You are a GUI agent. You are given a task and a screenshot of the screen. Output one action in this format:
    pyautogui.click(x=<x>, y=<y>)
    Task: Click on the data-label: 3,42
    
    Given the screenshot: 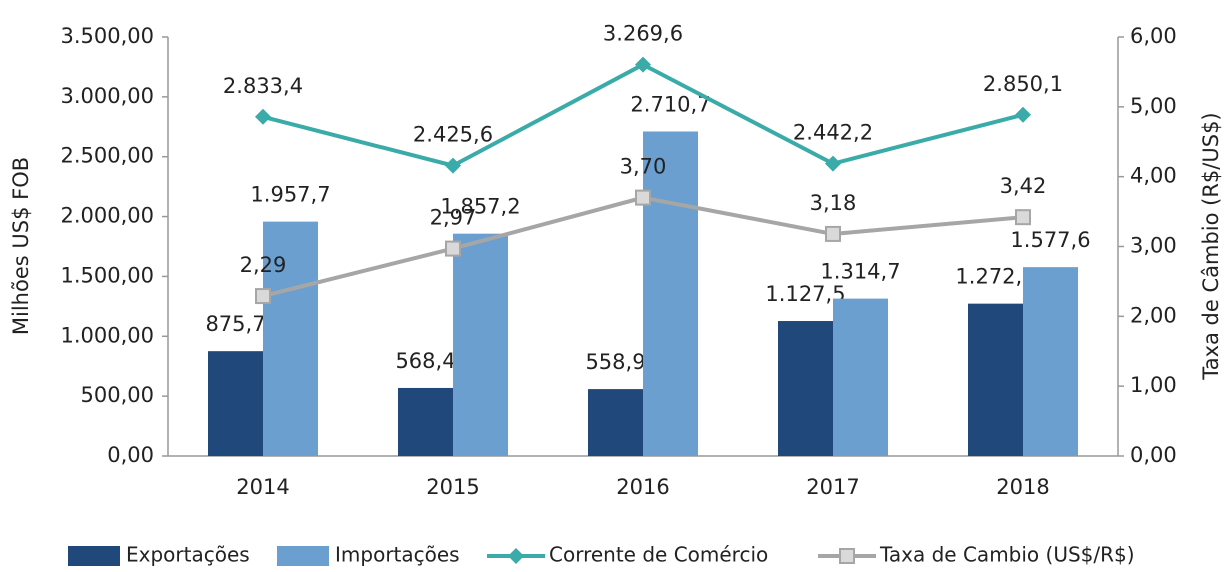 What is the action you would take?
    pyautogui.click(x=1023, y=186)
    